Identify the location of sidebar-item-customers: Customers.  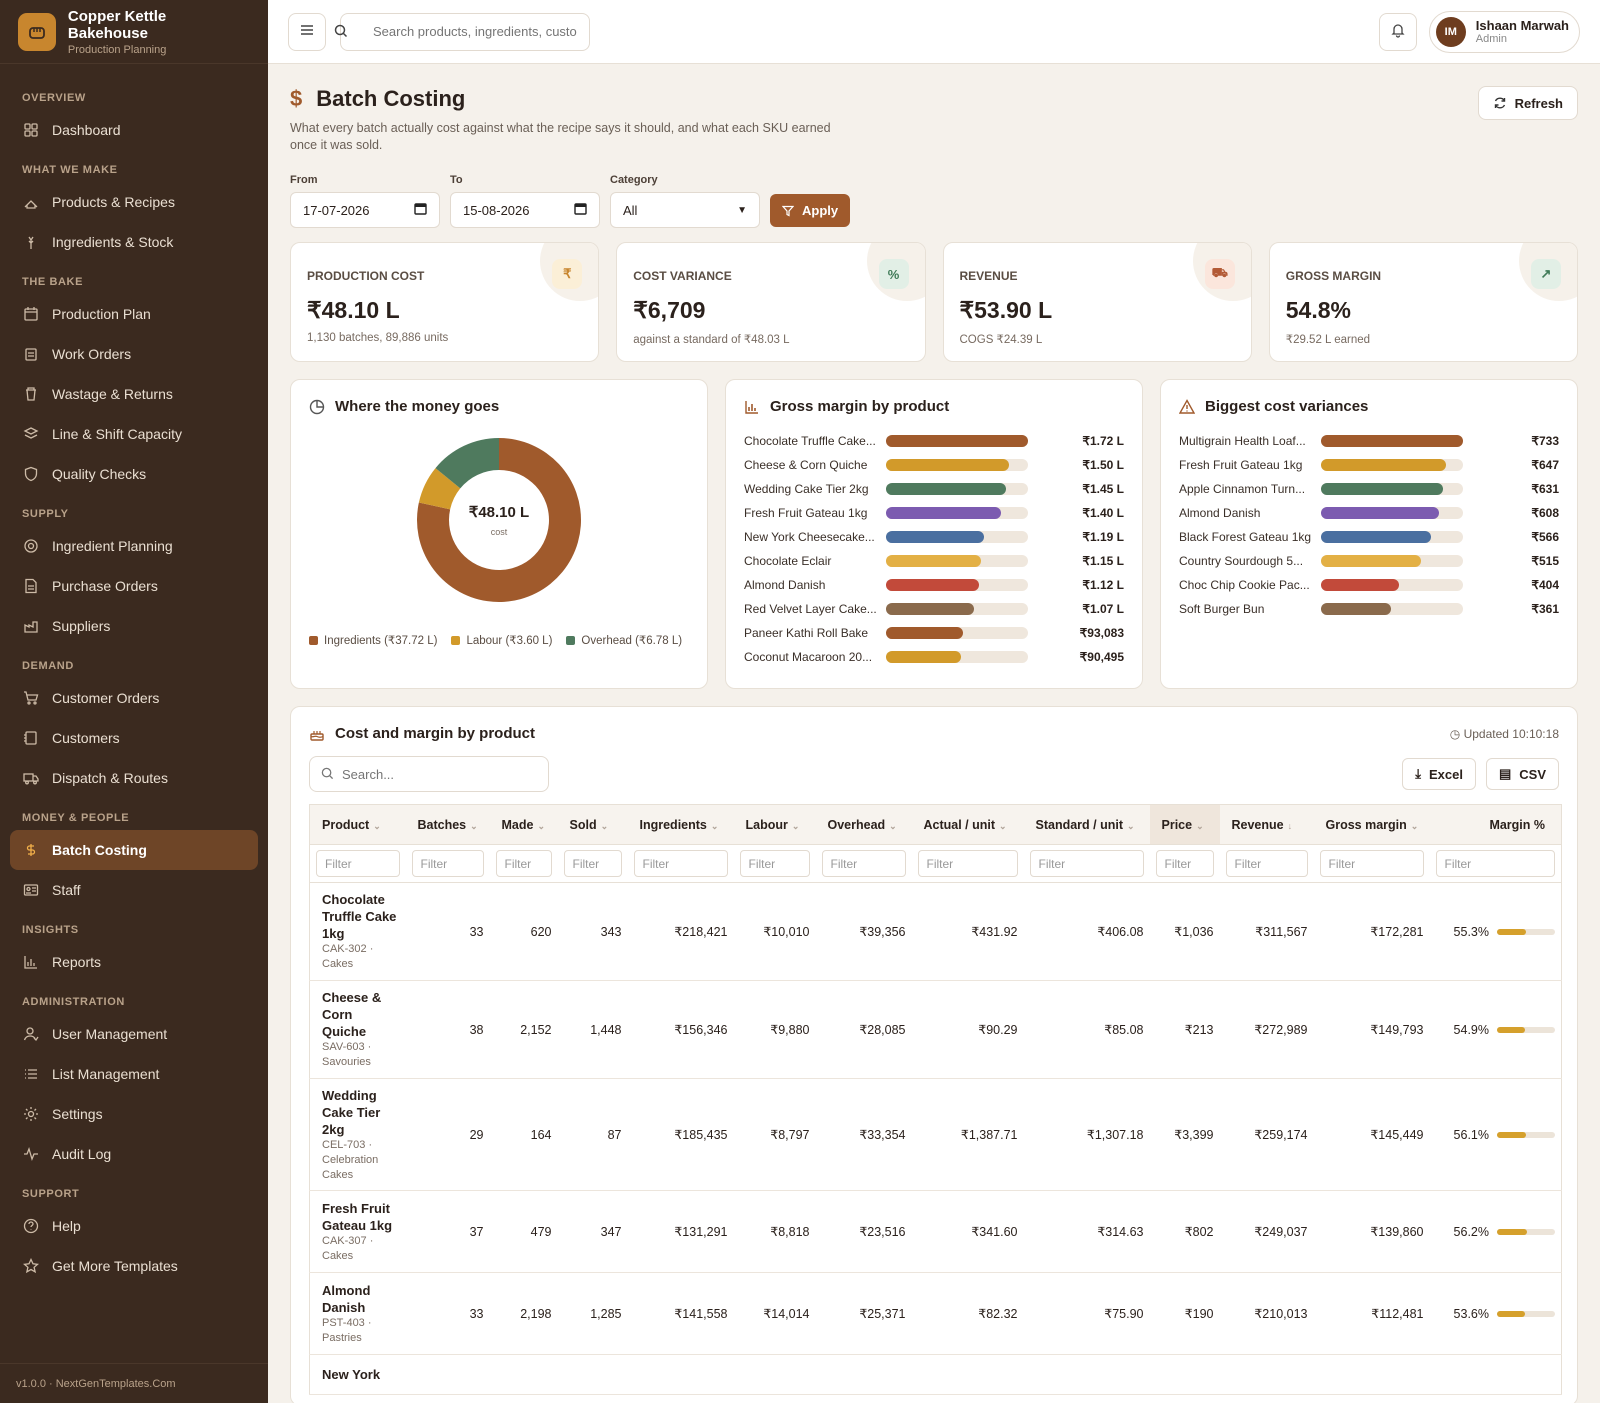
(134, 738).